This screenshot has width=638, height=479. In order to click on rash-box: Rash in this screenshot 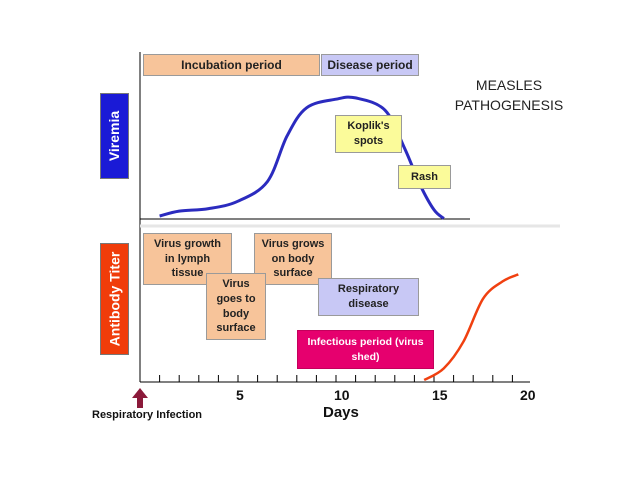, I will do `click(424, 177)`.